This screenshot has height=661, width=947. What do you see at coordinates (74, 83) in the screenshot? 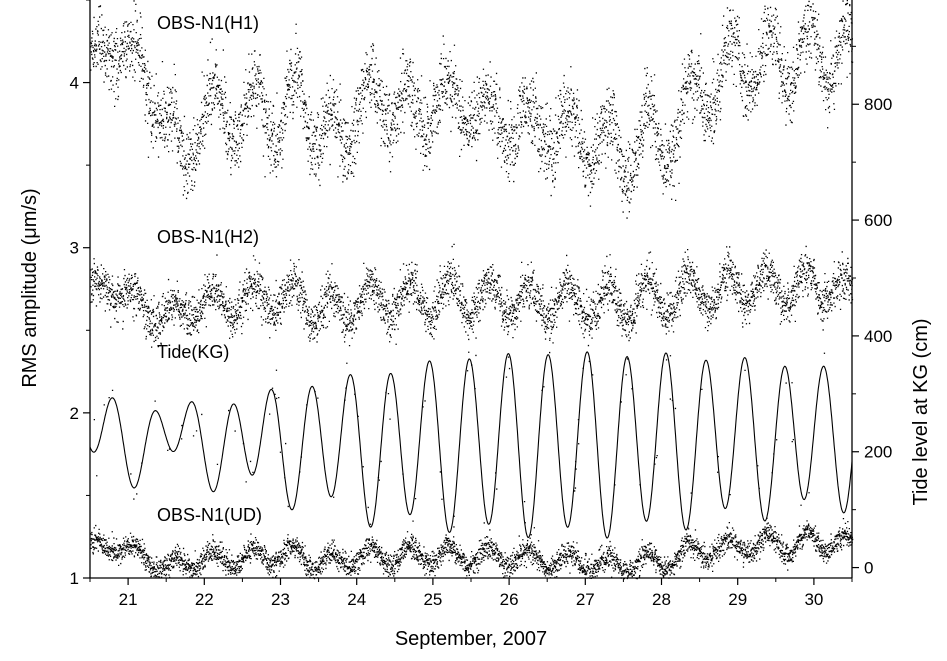
I see `y-left-tick-label: 4` at bounding box center [74, 83].